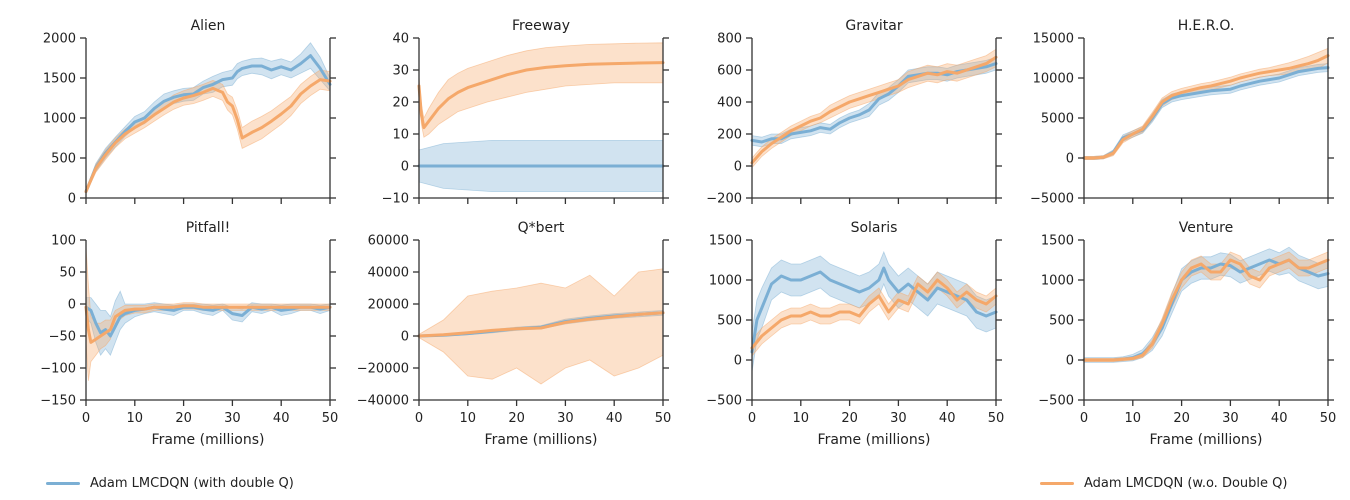  Describe the element at coordinates (208, 26) in the screenshot. I see `panel-title: Alien` at that location.